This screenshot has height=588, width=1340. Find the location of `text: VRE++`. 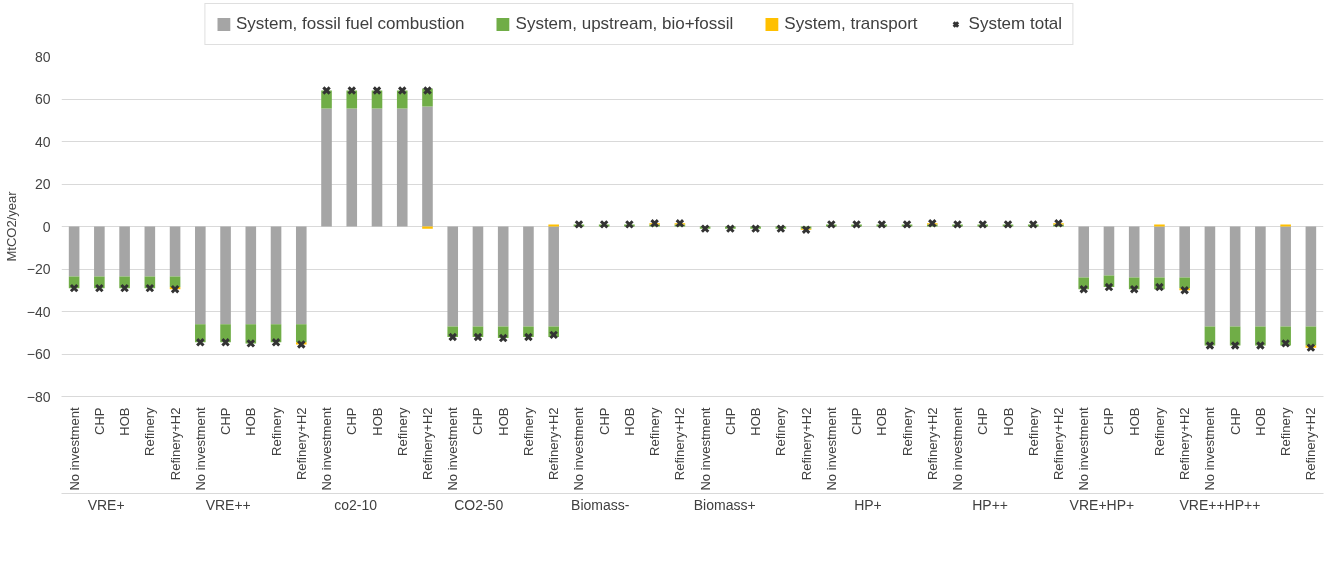

text: VRE++ is located at coordinates (228, 504).